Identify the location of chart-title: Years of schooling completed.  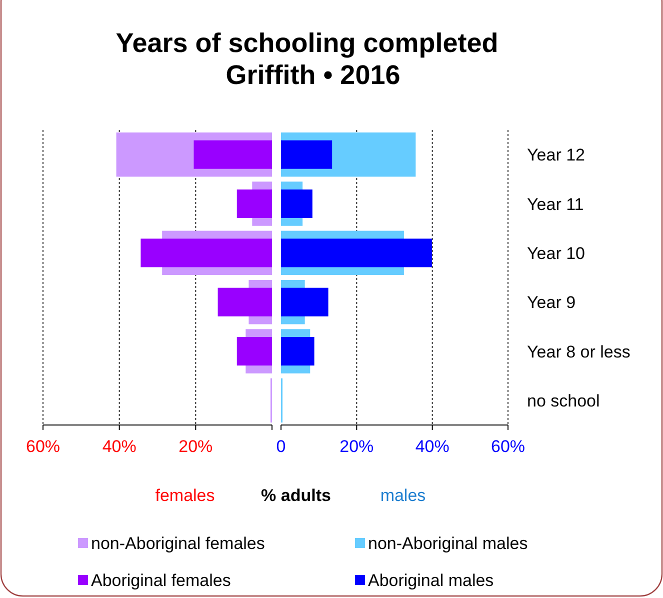
(307, 43).